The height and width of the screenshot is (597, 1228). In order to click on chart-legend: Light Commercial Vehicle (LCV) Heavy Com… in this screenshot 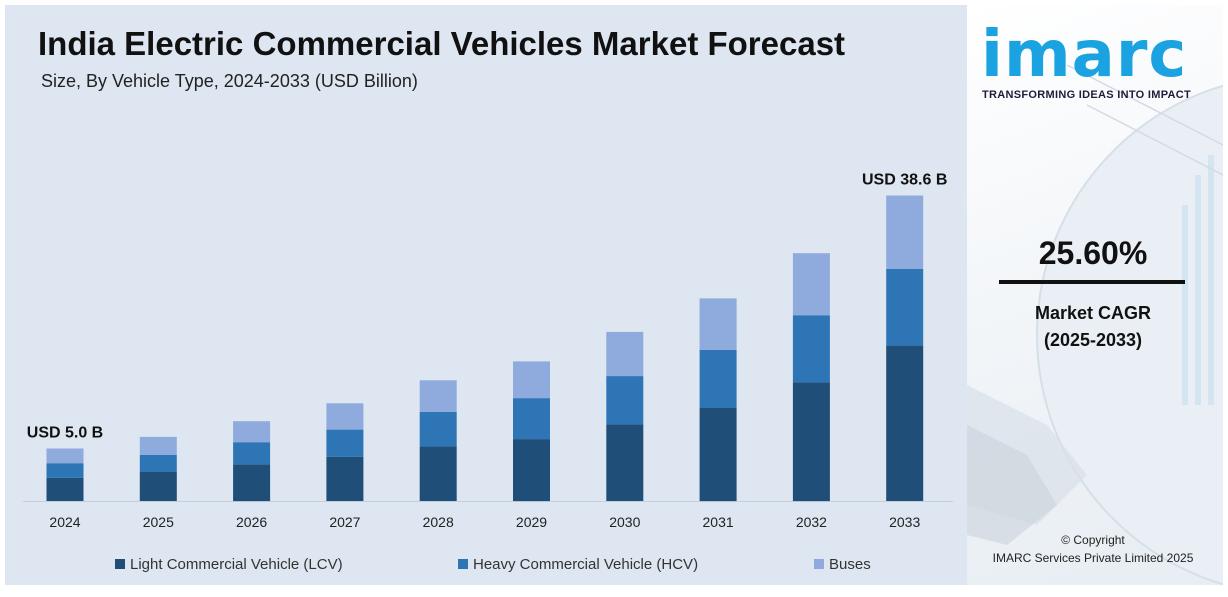, I will do `click(493, 564)`.